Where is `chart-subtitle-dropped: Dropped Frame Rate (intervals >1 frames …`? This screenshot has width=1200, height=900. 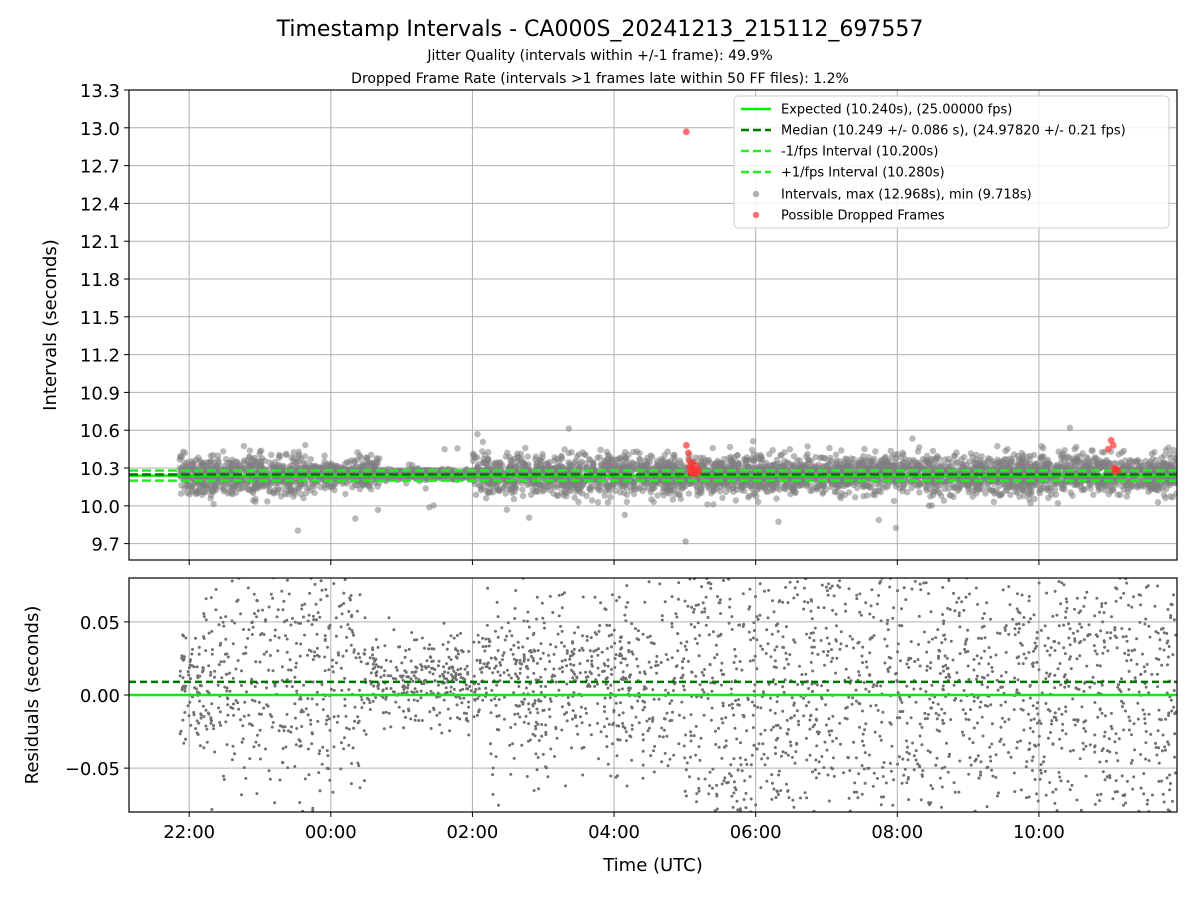
chart-subtitle-dropped: Dropped Frame Rate (intervals >1 frames … is located at coordinates (600, 79).